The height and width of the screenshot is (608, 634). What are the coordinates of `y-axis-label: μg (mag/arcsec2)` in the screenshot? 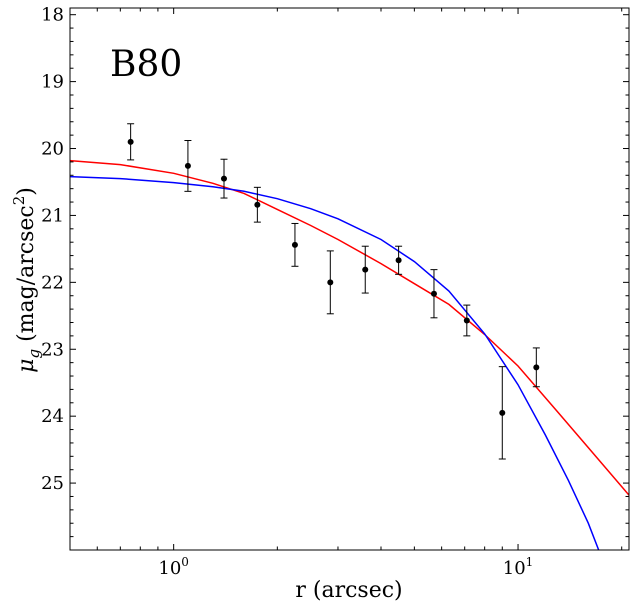 It's located at (26, 280).